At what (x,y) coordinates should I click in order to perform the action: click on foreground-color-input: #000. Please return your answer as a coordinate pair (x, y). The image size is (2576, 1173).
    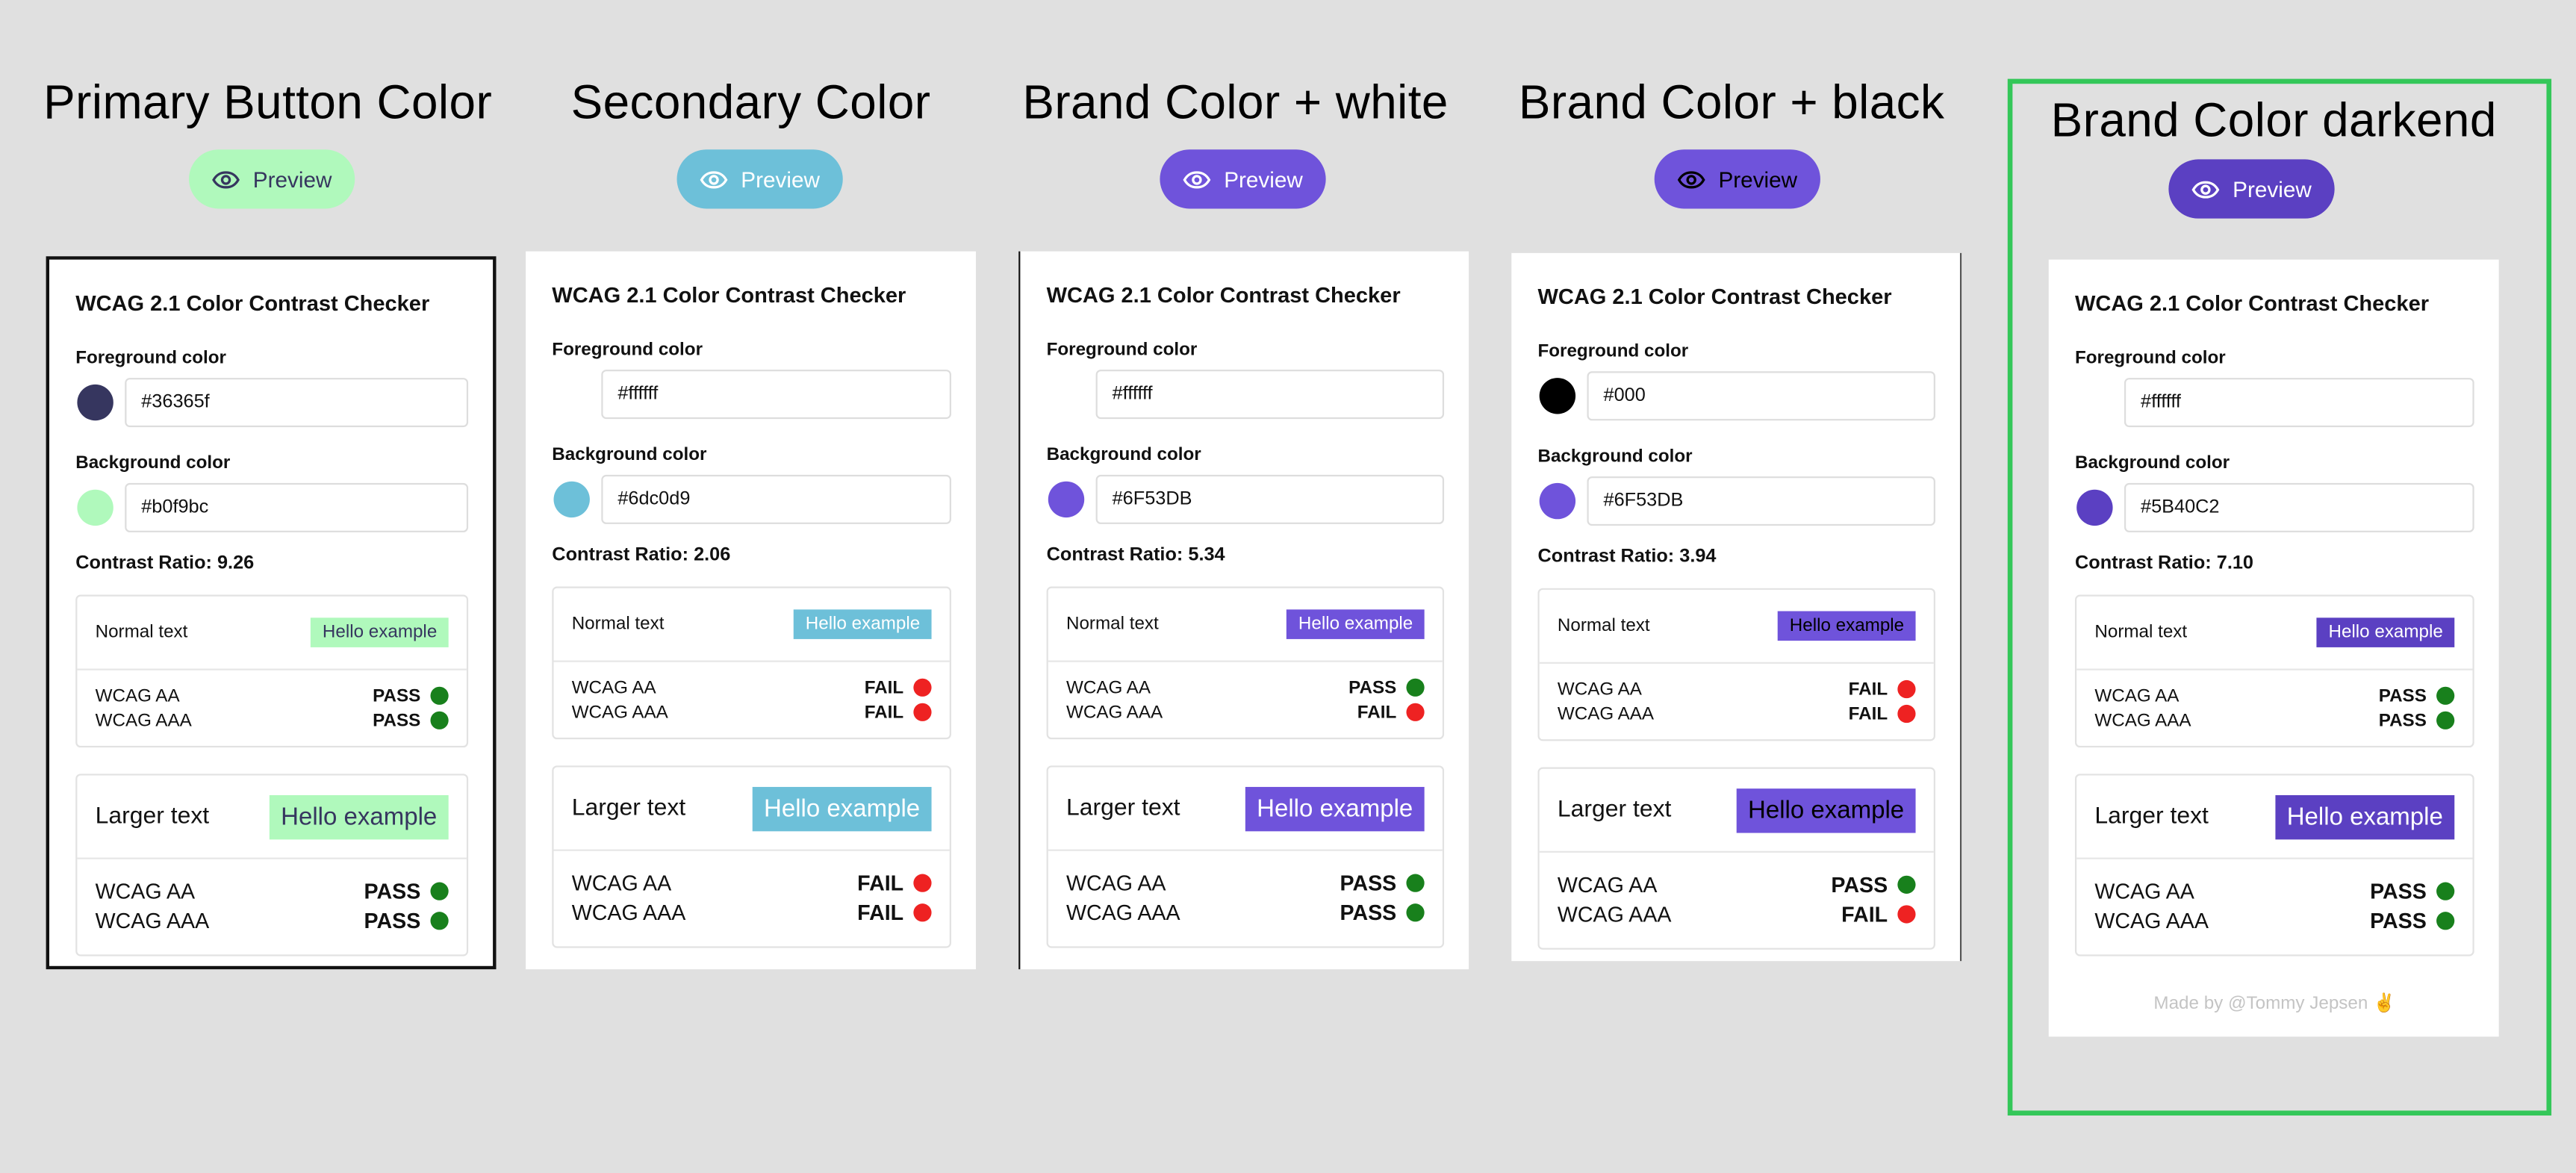
    Looking at the image, I should click on (1761, 396).